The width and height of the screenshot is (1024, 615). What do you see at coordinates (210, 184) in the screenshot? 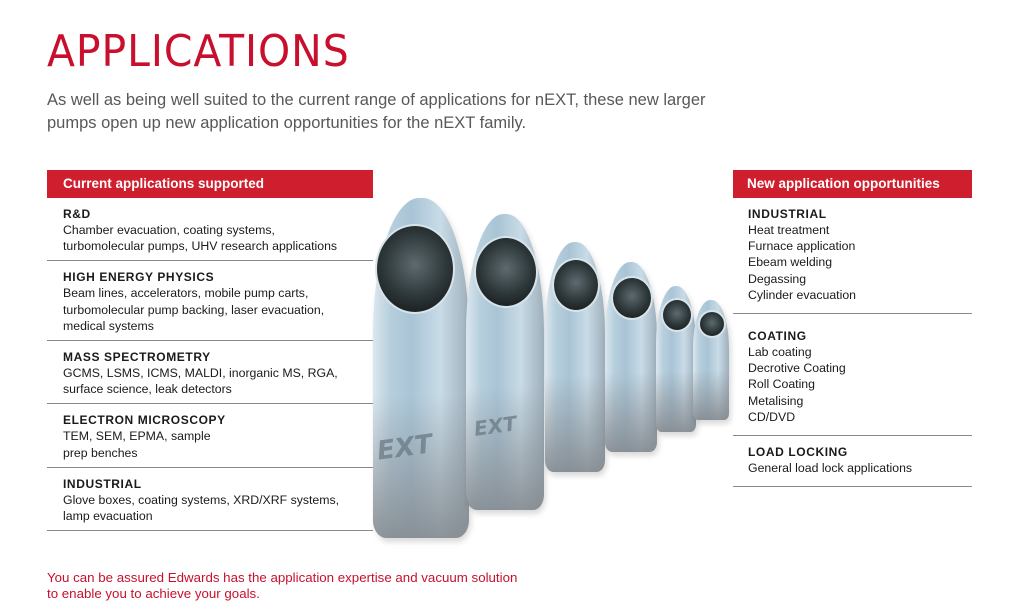
I see `current-applications-header: Current applications supported` at bounding box center [210, 184].